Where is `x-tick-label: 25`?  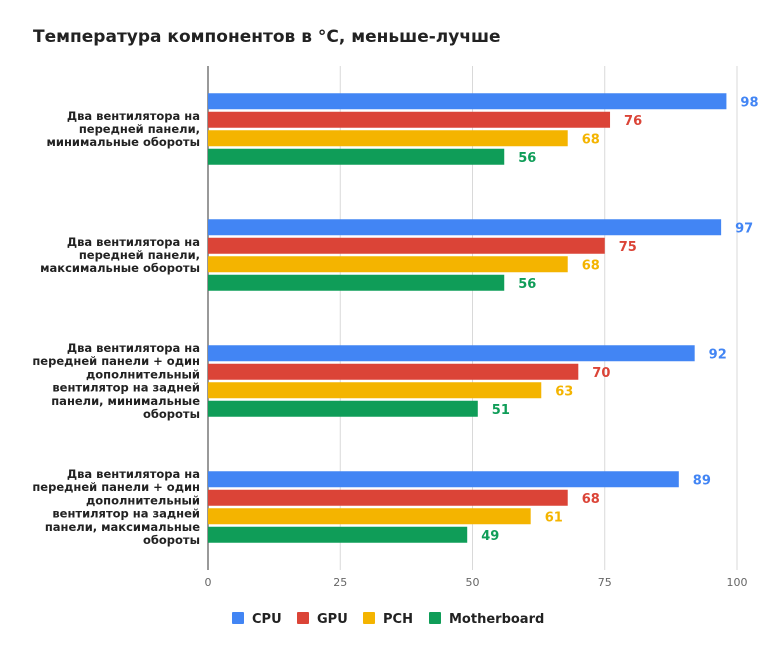
x-tick-label: 25 is located at coordinates (340, 582).